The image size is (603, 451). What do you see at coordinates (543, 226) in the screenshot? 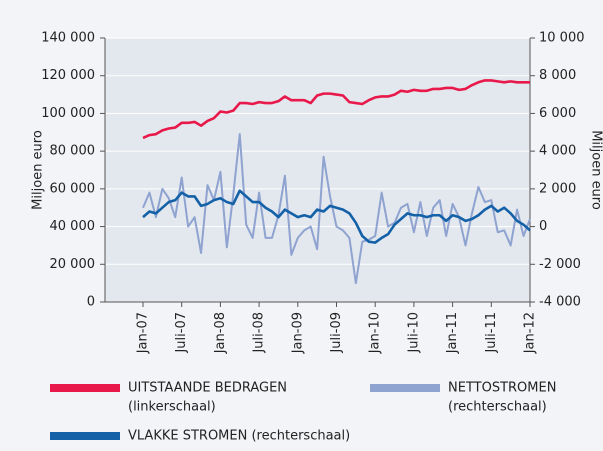
I see `y2-tick-label: 0` at bounding box center [543, 226].